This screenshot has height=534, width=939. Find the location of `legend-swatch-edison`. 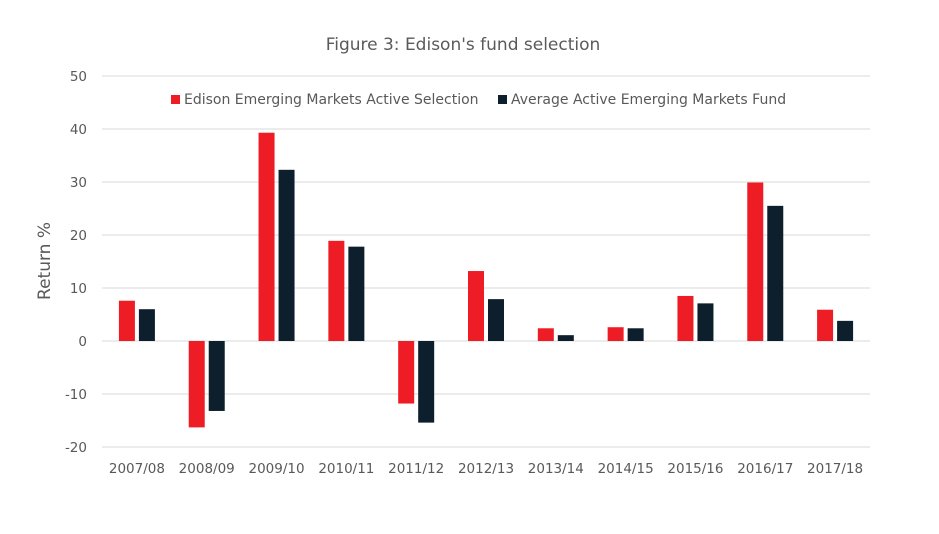

legend-swatch-edison is located at coordinates (175, 99).